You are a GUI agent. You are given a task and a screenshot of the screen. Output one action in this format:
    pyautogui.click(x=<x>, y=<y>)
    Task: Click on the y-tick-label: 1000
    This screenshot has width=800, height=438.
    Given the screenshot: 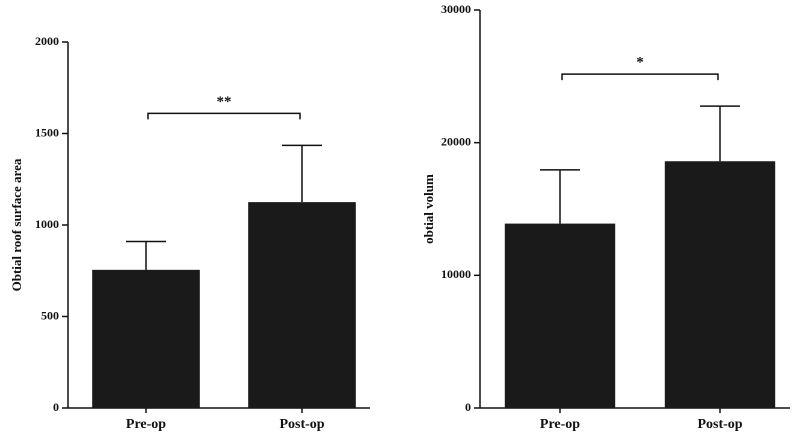 What is the action you would take?
    pyautogui.click(x=47, y=224)
    